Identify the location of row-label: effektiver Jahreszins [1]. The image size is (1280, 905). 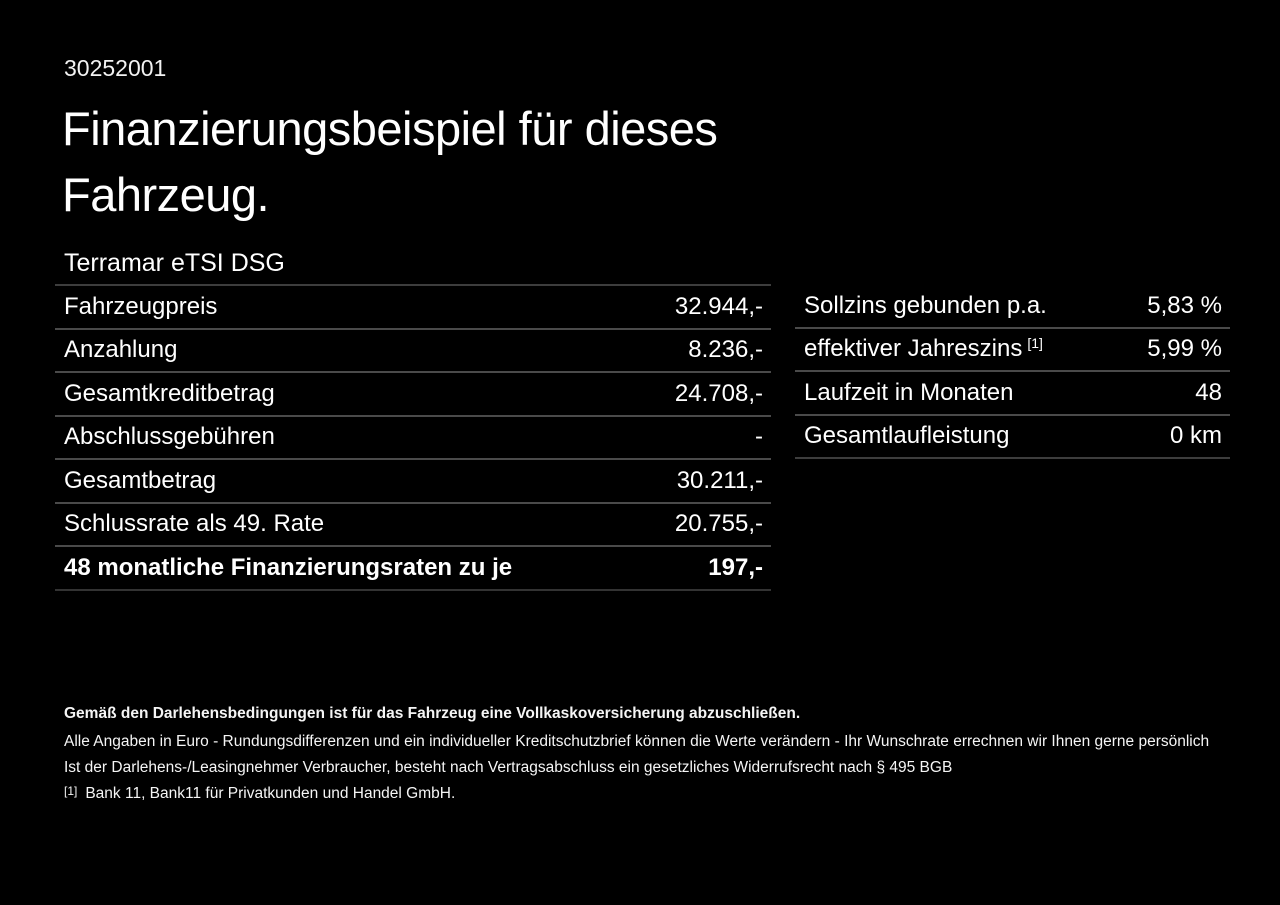
(923, 349).